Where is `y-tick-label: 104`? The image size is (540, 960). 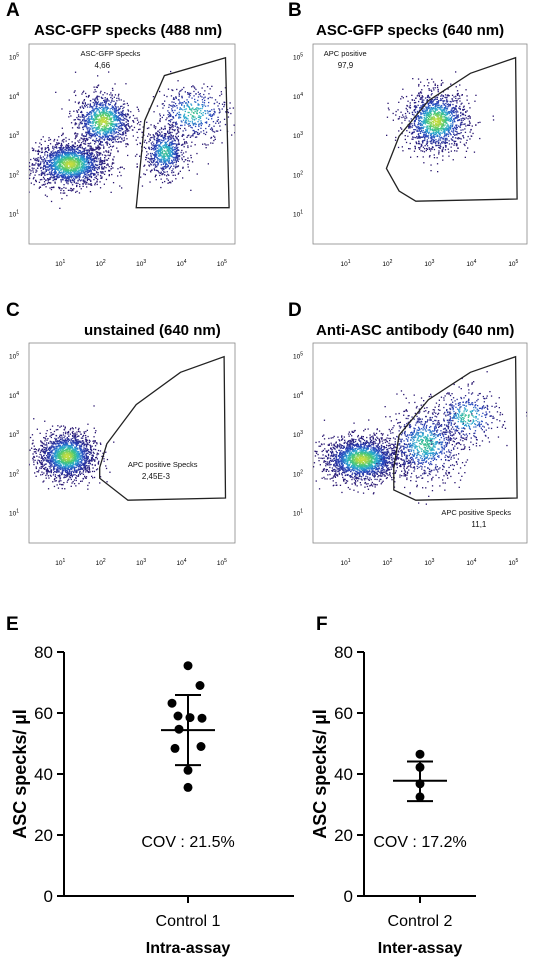 y-tick-label: 104 is located at coordinates (14, 96).